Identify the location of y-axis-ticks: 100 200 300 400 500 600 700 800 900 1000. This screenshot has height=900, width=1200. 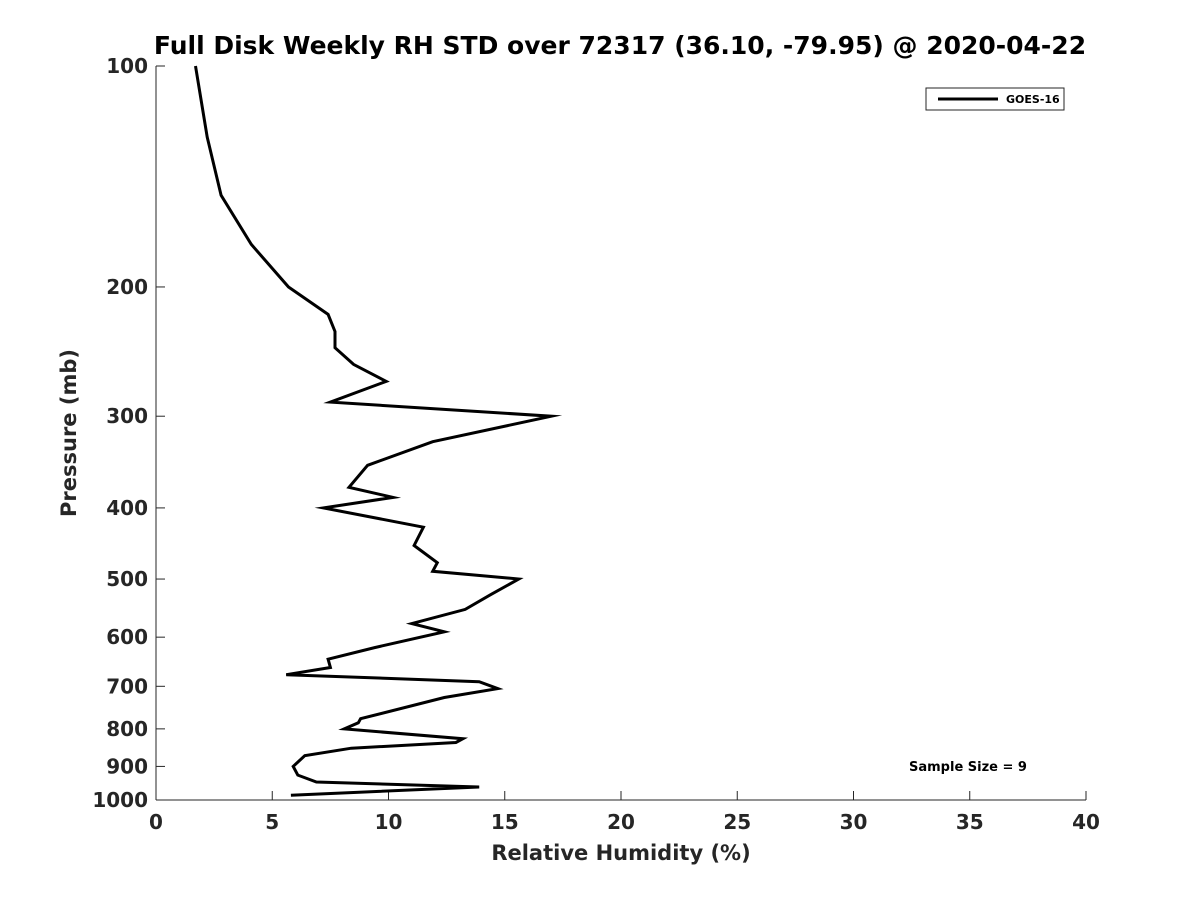
(128, 433).